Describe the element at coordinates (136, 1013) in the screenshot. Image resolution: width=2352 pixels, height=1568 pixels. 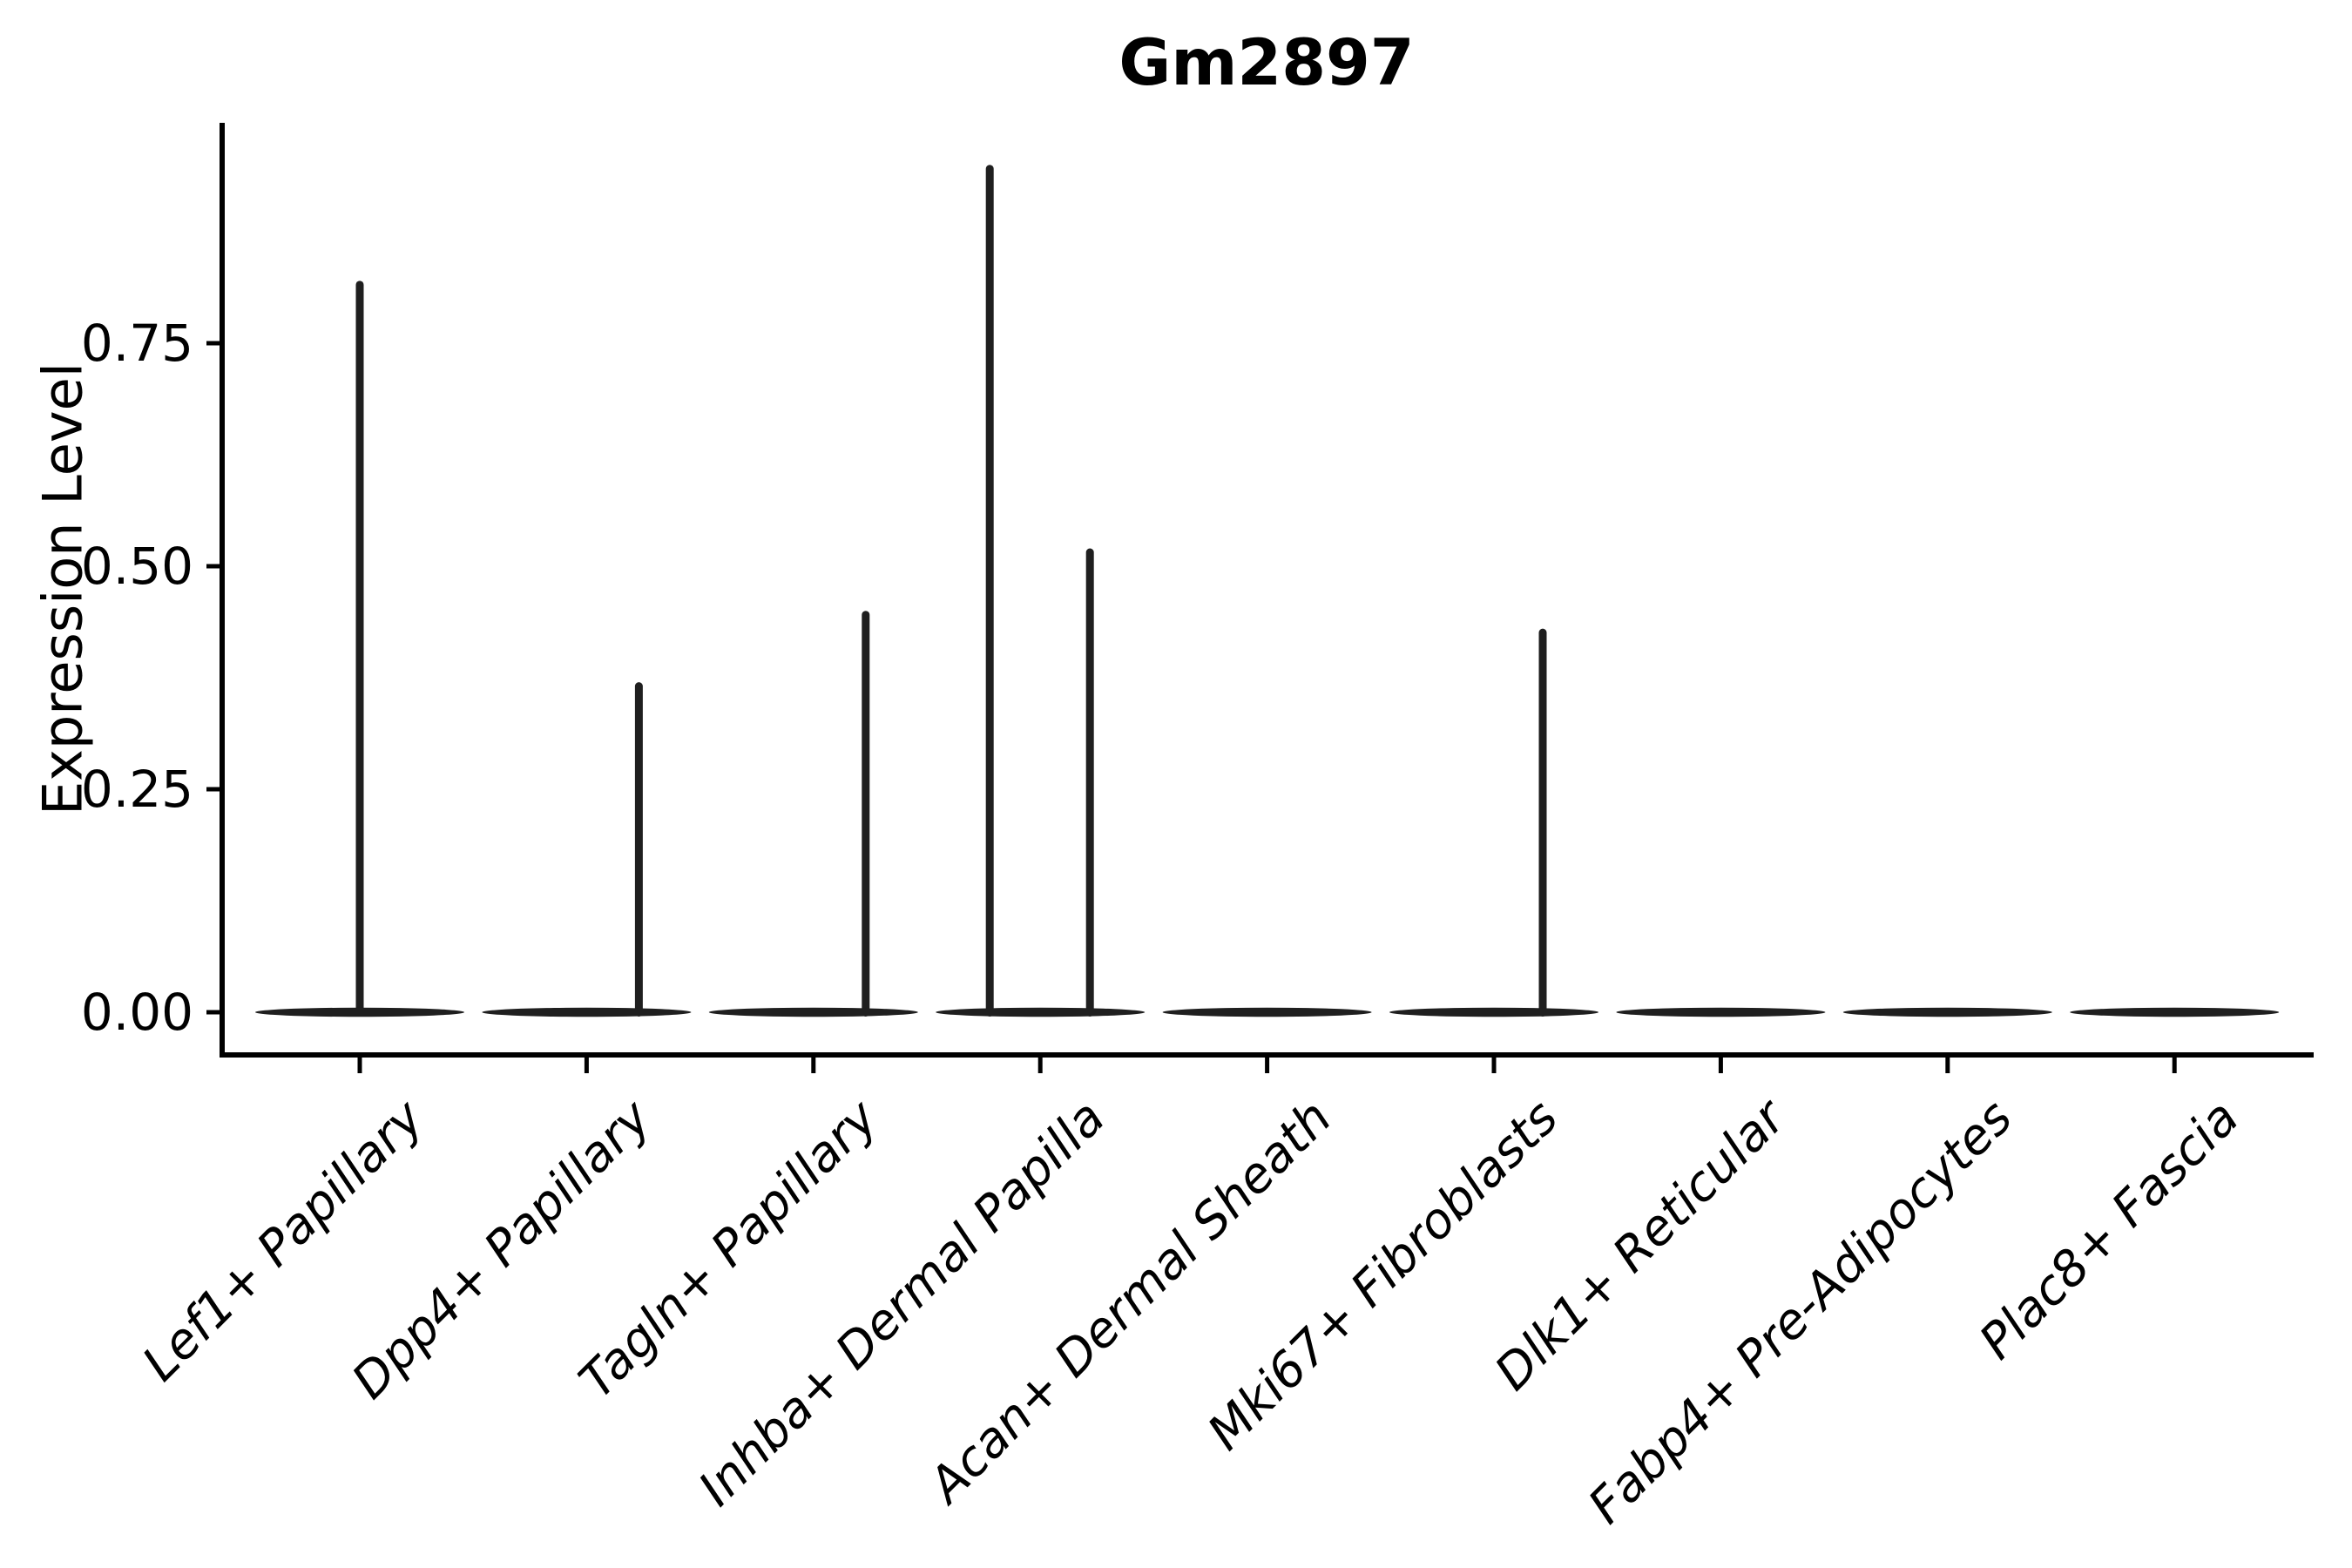
I see `y-tick-label: 0.00` at that location.